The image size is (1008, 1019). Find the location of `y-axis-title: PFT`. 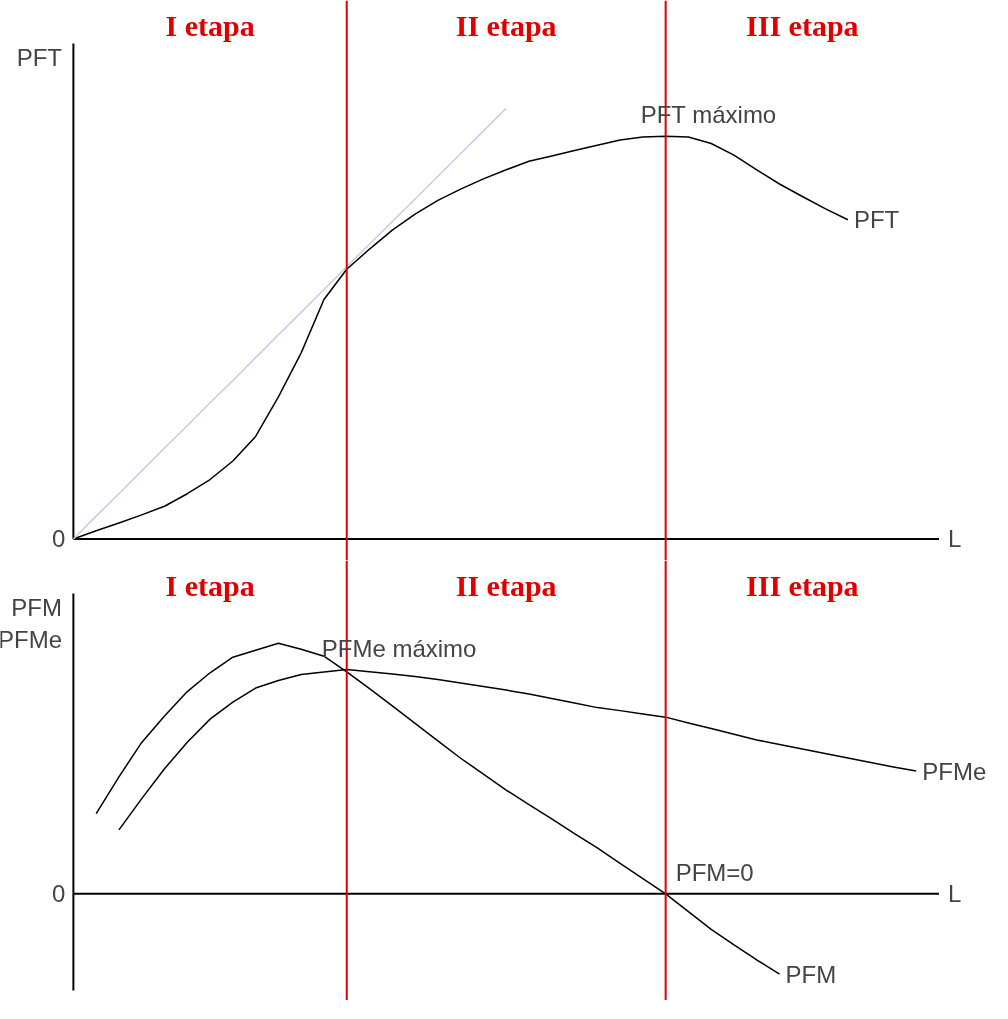

y-axis-title: PFT is located at coordinates (39, 57).